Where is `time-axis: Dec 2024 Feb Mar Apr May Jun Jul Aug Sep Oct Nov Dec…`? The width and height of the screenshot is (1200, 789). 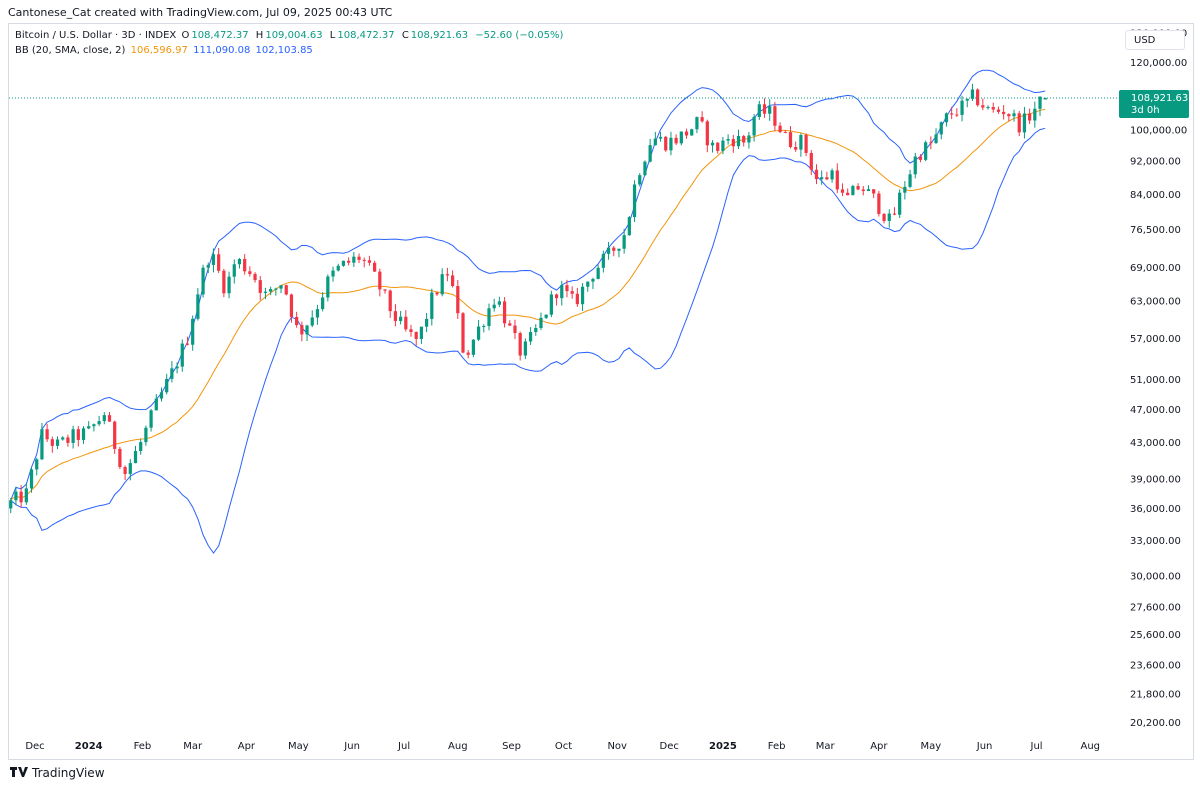 time-axis: Dec 2024 Feb Mar Apr May Jun Jul Aug Sep Oct Nov Dec… is located at coordinates (562, 746).